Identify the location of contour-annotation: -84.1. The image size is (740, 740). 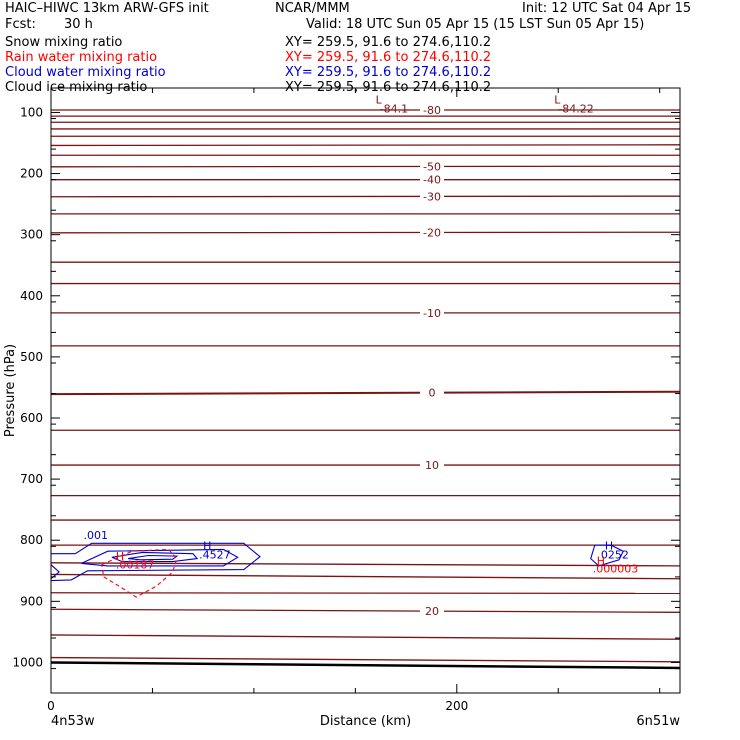
(394, 108).